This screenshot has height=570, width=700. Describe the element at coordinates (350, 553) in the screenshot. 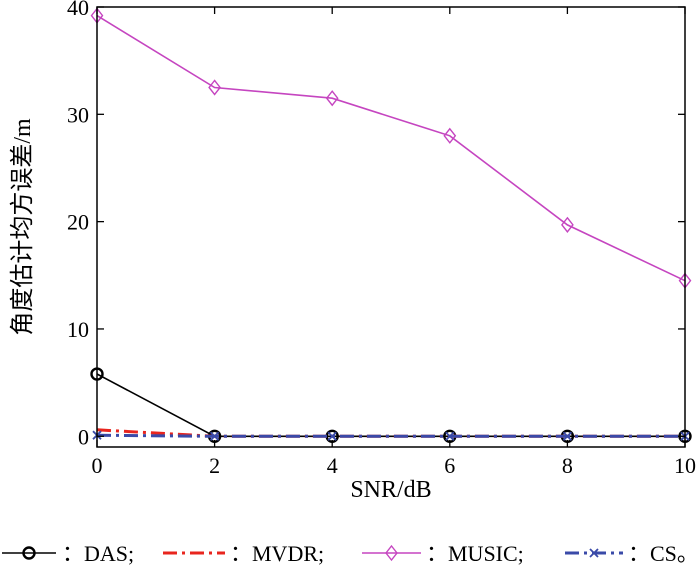

I see `legend: ：DAS; ：MVDR; ：MUSIC; ：CS。` at that location.